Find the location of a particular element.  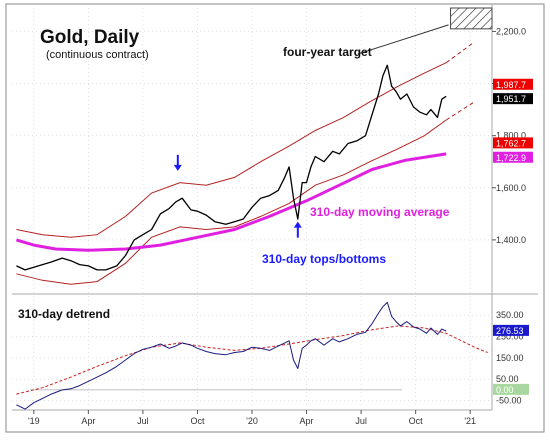

price-badge-label: 1,762.7 is located at coordinates (511, 143).